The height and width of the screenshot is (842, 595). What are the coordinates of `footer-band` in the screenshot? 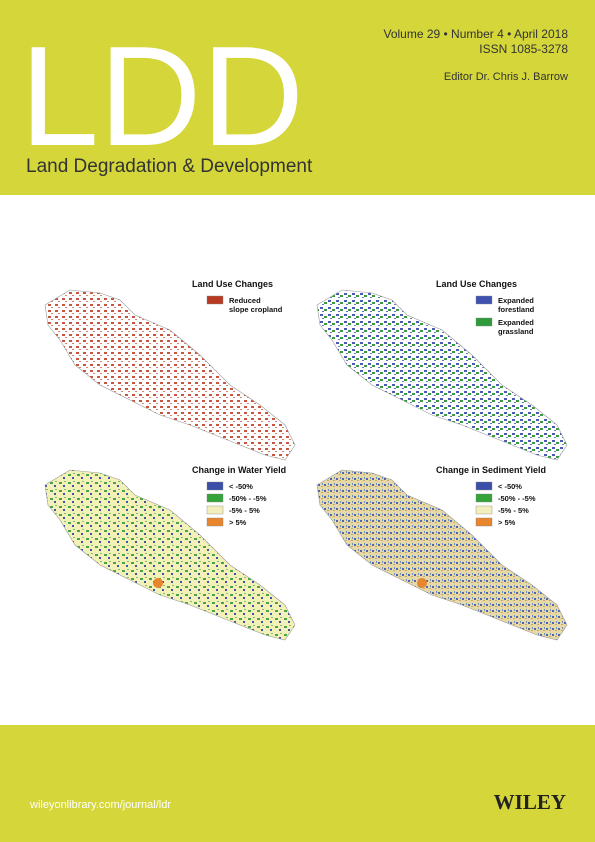 It's located at (297, 783).